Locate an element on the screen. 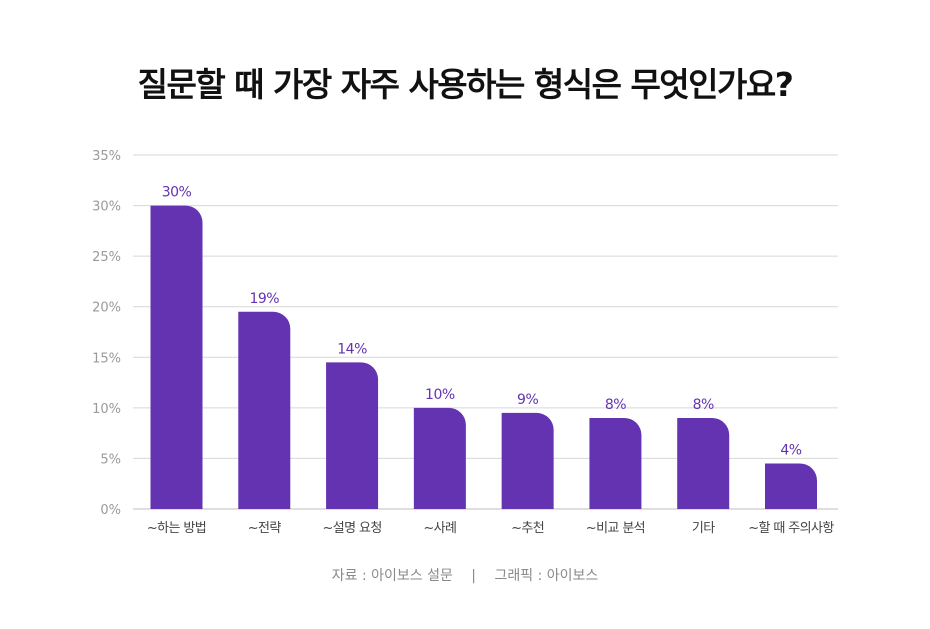  x-category-label: ~설명 요청 is located at coordinates (351, 528).